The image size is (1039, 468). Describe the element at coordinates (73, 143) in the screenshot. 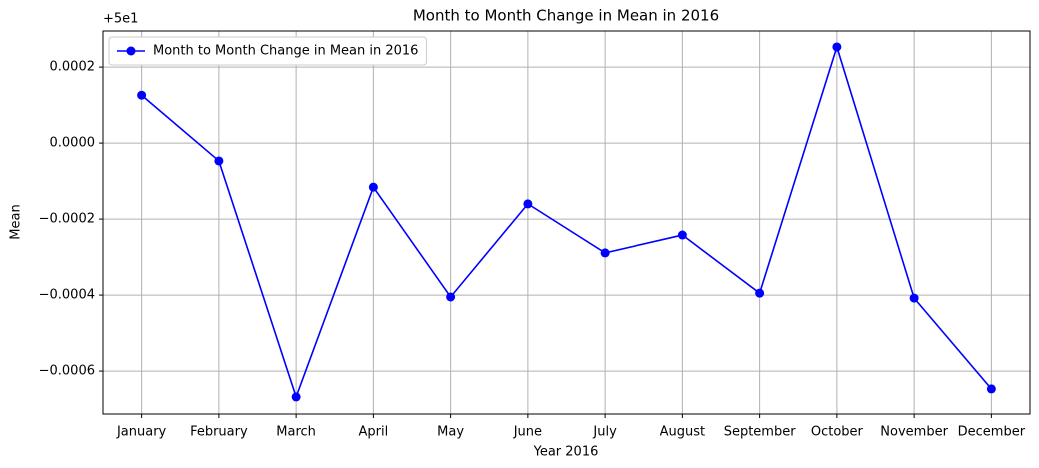

I see `y-tick-label: 0.0000` at that location.